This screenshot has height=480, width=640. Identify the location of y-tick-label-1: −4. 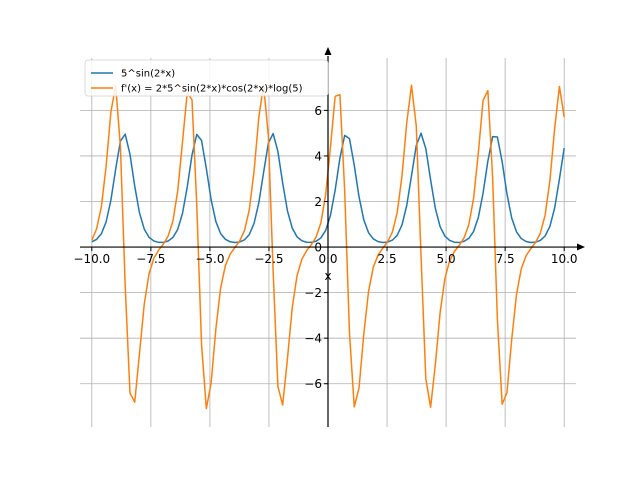
(313, 339).